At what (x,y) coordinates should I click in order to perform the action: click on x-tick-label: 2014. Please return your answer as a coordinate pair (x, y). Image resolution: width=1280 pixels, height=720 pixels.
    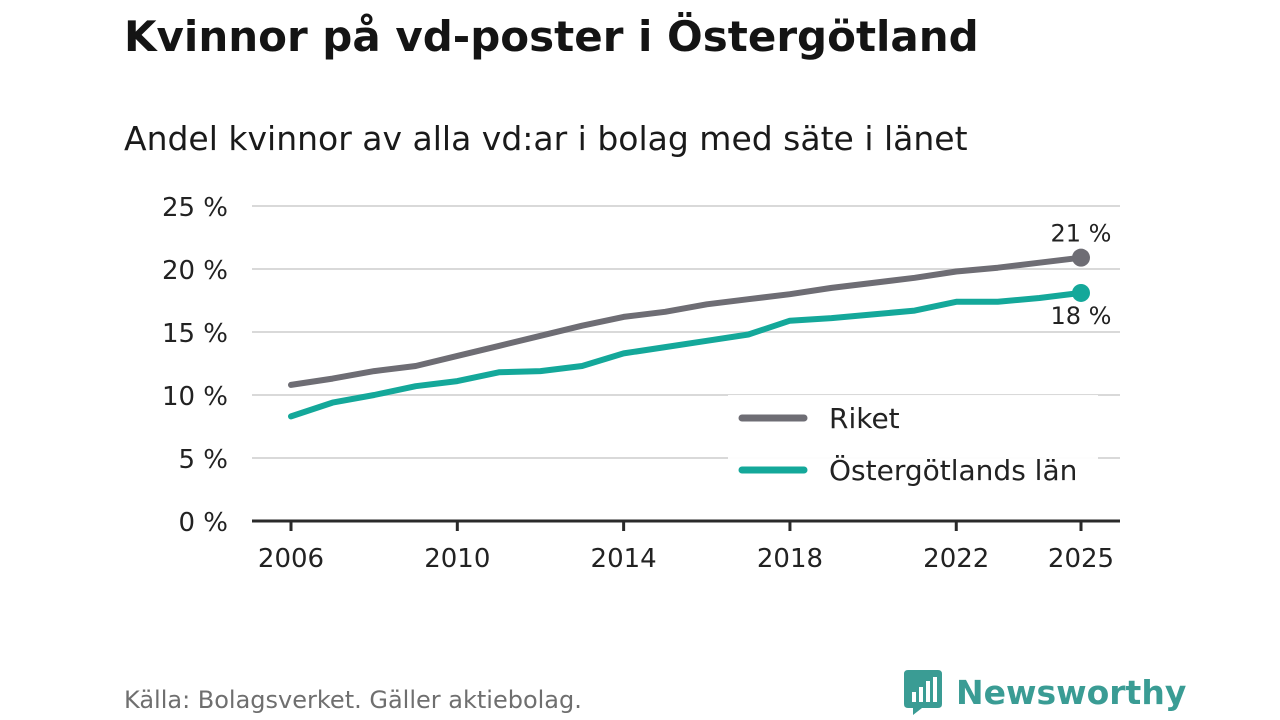
    Looking at the image, I should click on (624, 559).